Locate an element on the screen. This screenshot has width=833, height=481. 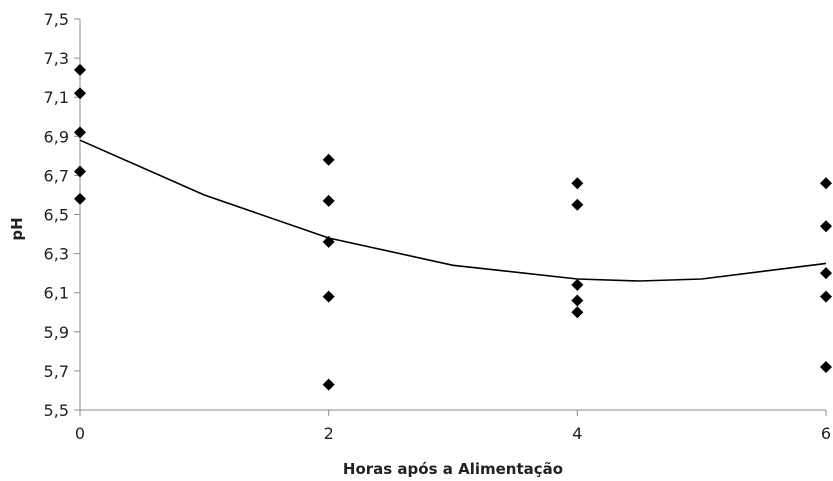
y-tick-label: 6,3 is located at coordinates (56, 254).